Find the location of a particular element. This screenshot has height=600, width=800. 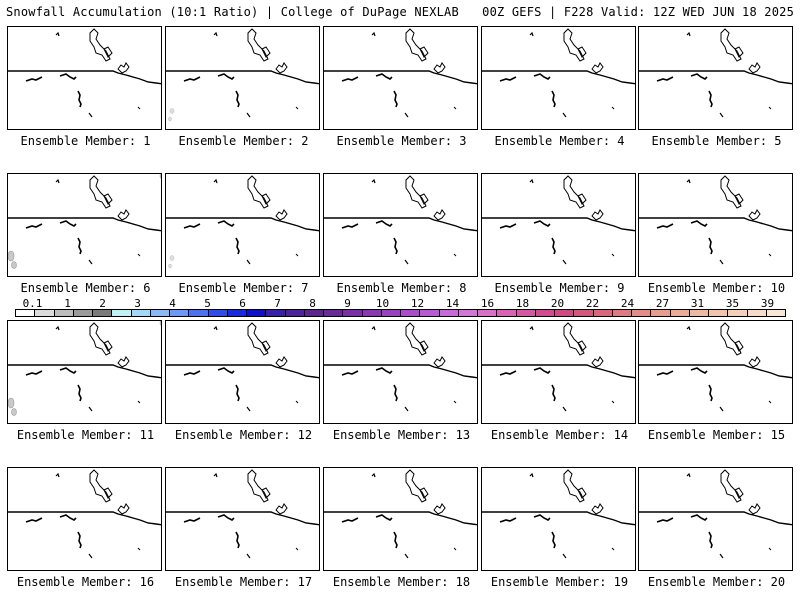

colorbar-tick-label: 2 is located at coordinates (102, 303).